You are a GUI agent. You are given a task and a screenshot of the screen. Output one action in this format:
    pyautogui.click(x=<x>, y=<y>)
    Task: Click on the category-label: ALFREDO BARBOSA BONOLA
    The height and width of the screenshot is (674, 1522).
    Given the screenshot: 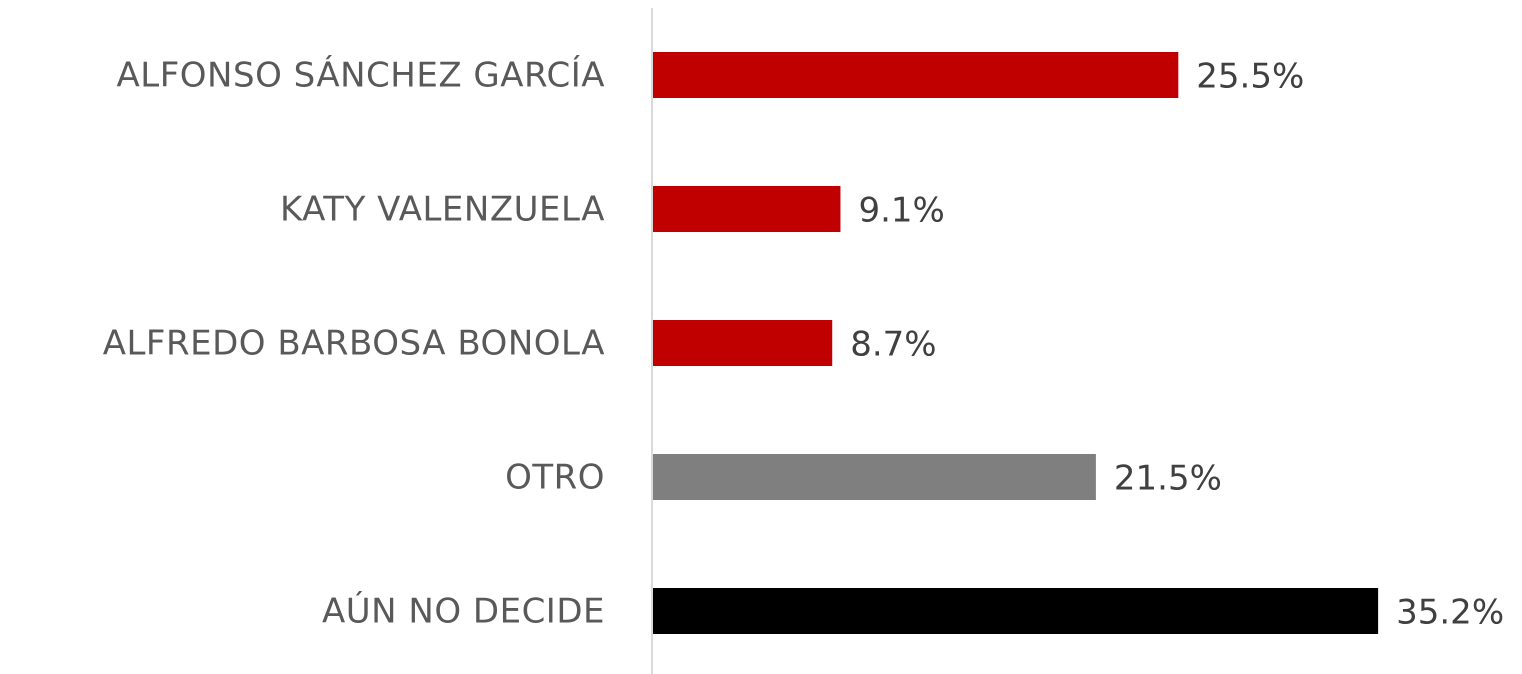 What is the action you would take?
    pyautogui.click(x=354, y=344)
    